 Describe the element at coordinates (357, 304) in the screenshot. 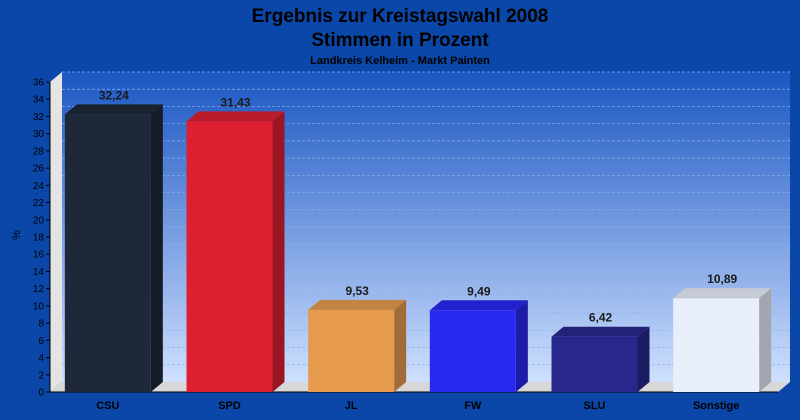

I see `bar-jl-top` at that location.